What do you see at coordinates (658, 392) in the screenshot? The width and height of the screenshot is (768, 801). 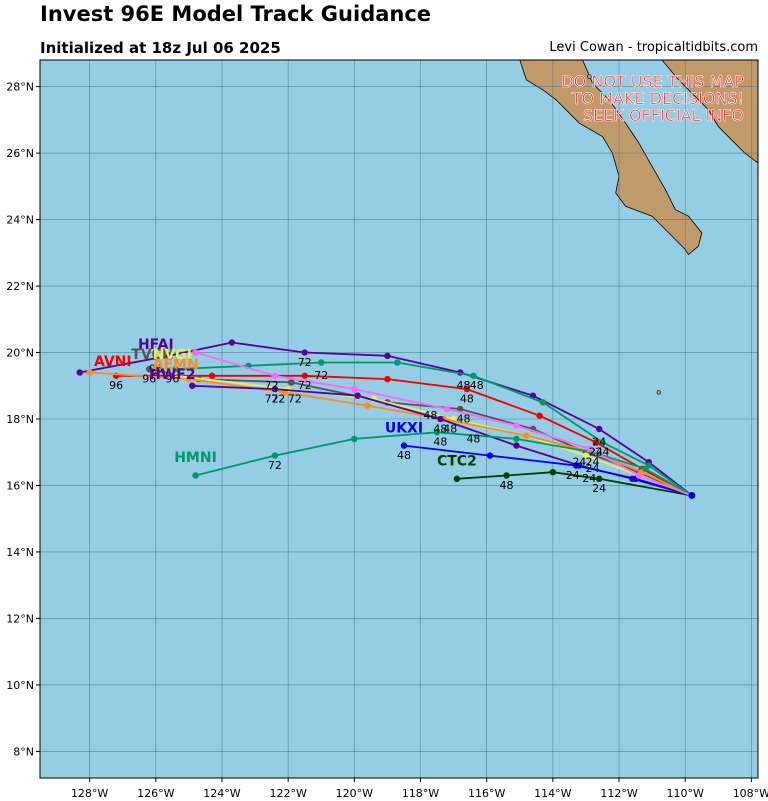 I see `island` at bounding box center [658, 392].